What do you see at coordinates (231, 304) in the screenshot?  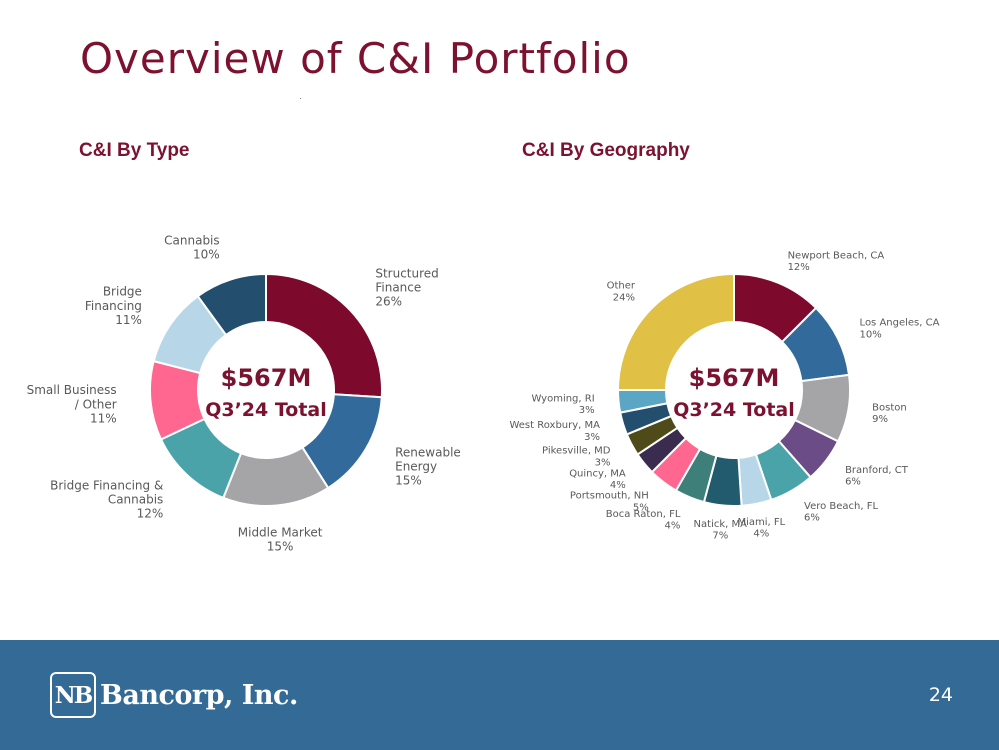 I see `slice-cannabis` at bounding box center [231, 304].